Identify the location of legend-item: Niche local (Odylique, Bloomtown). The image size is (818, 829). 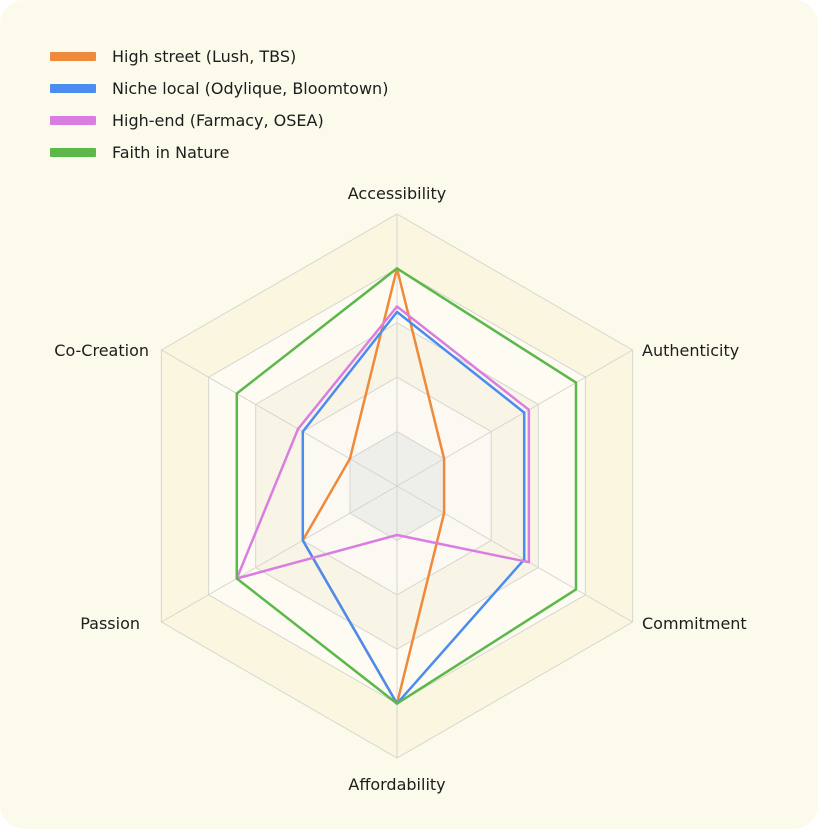
(219, 88).